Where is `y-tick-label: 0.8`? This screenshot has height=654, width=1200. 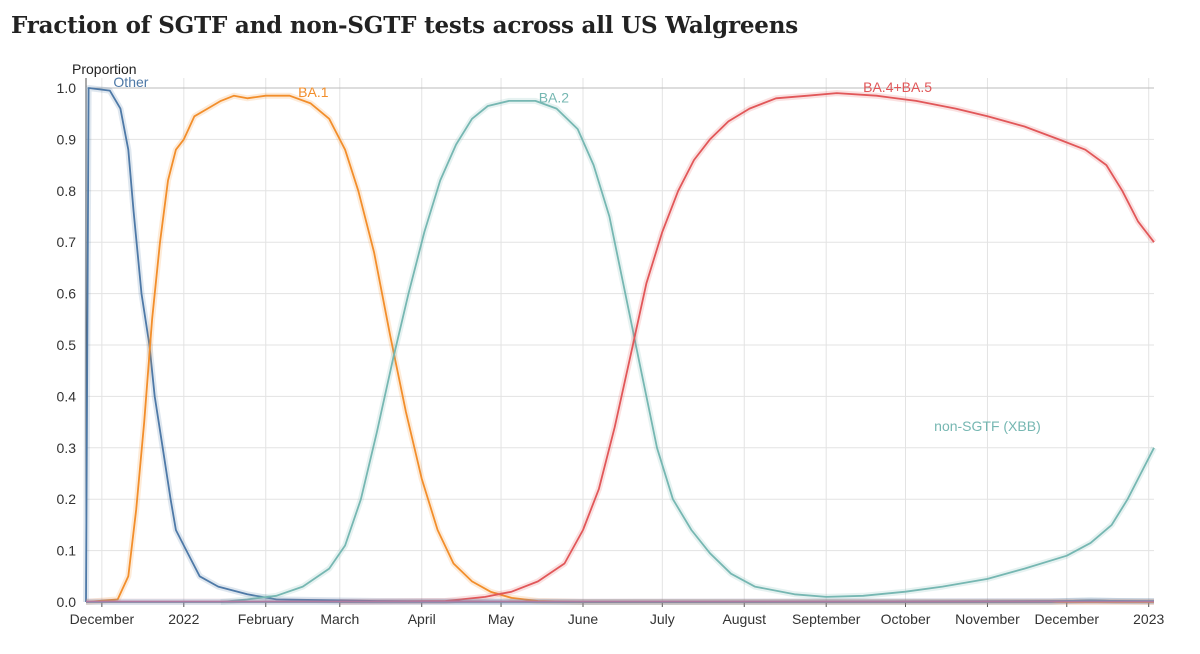
y-tick-label: 0.8 is located at coordinates (67, 191).